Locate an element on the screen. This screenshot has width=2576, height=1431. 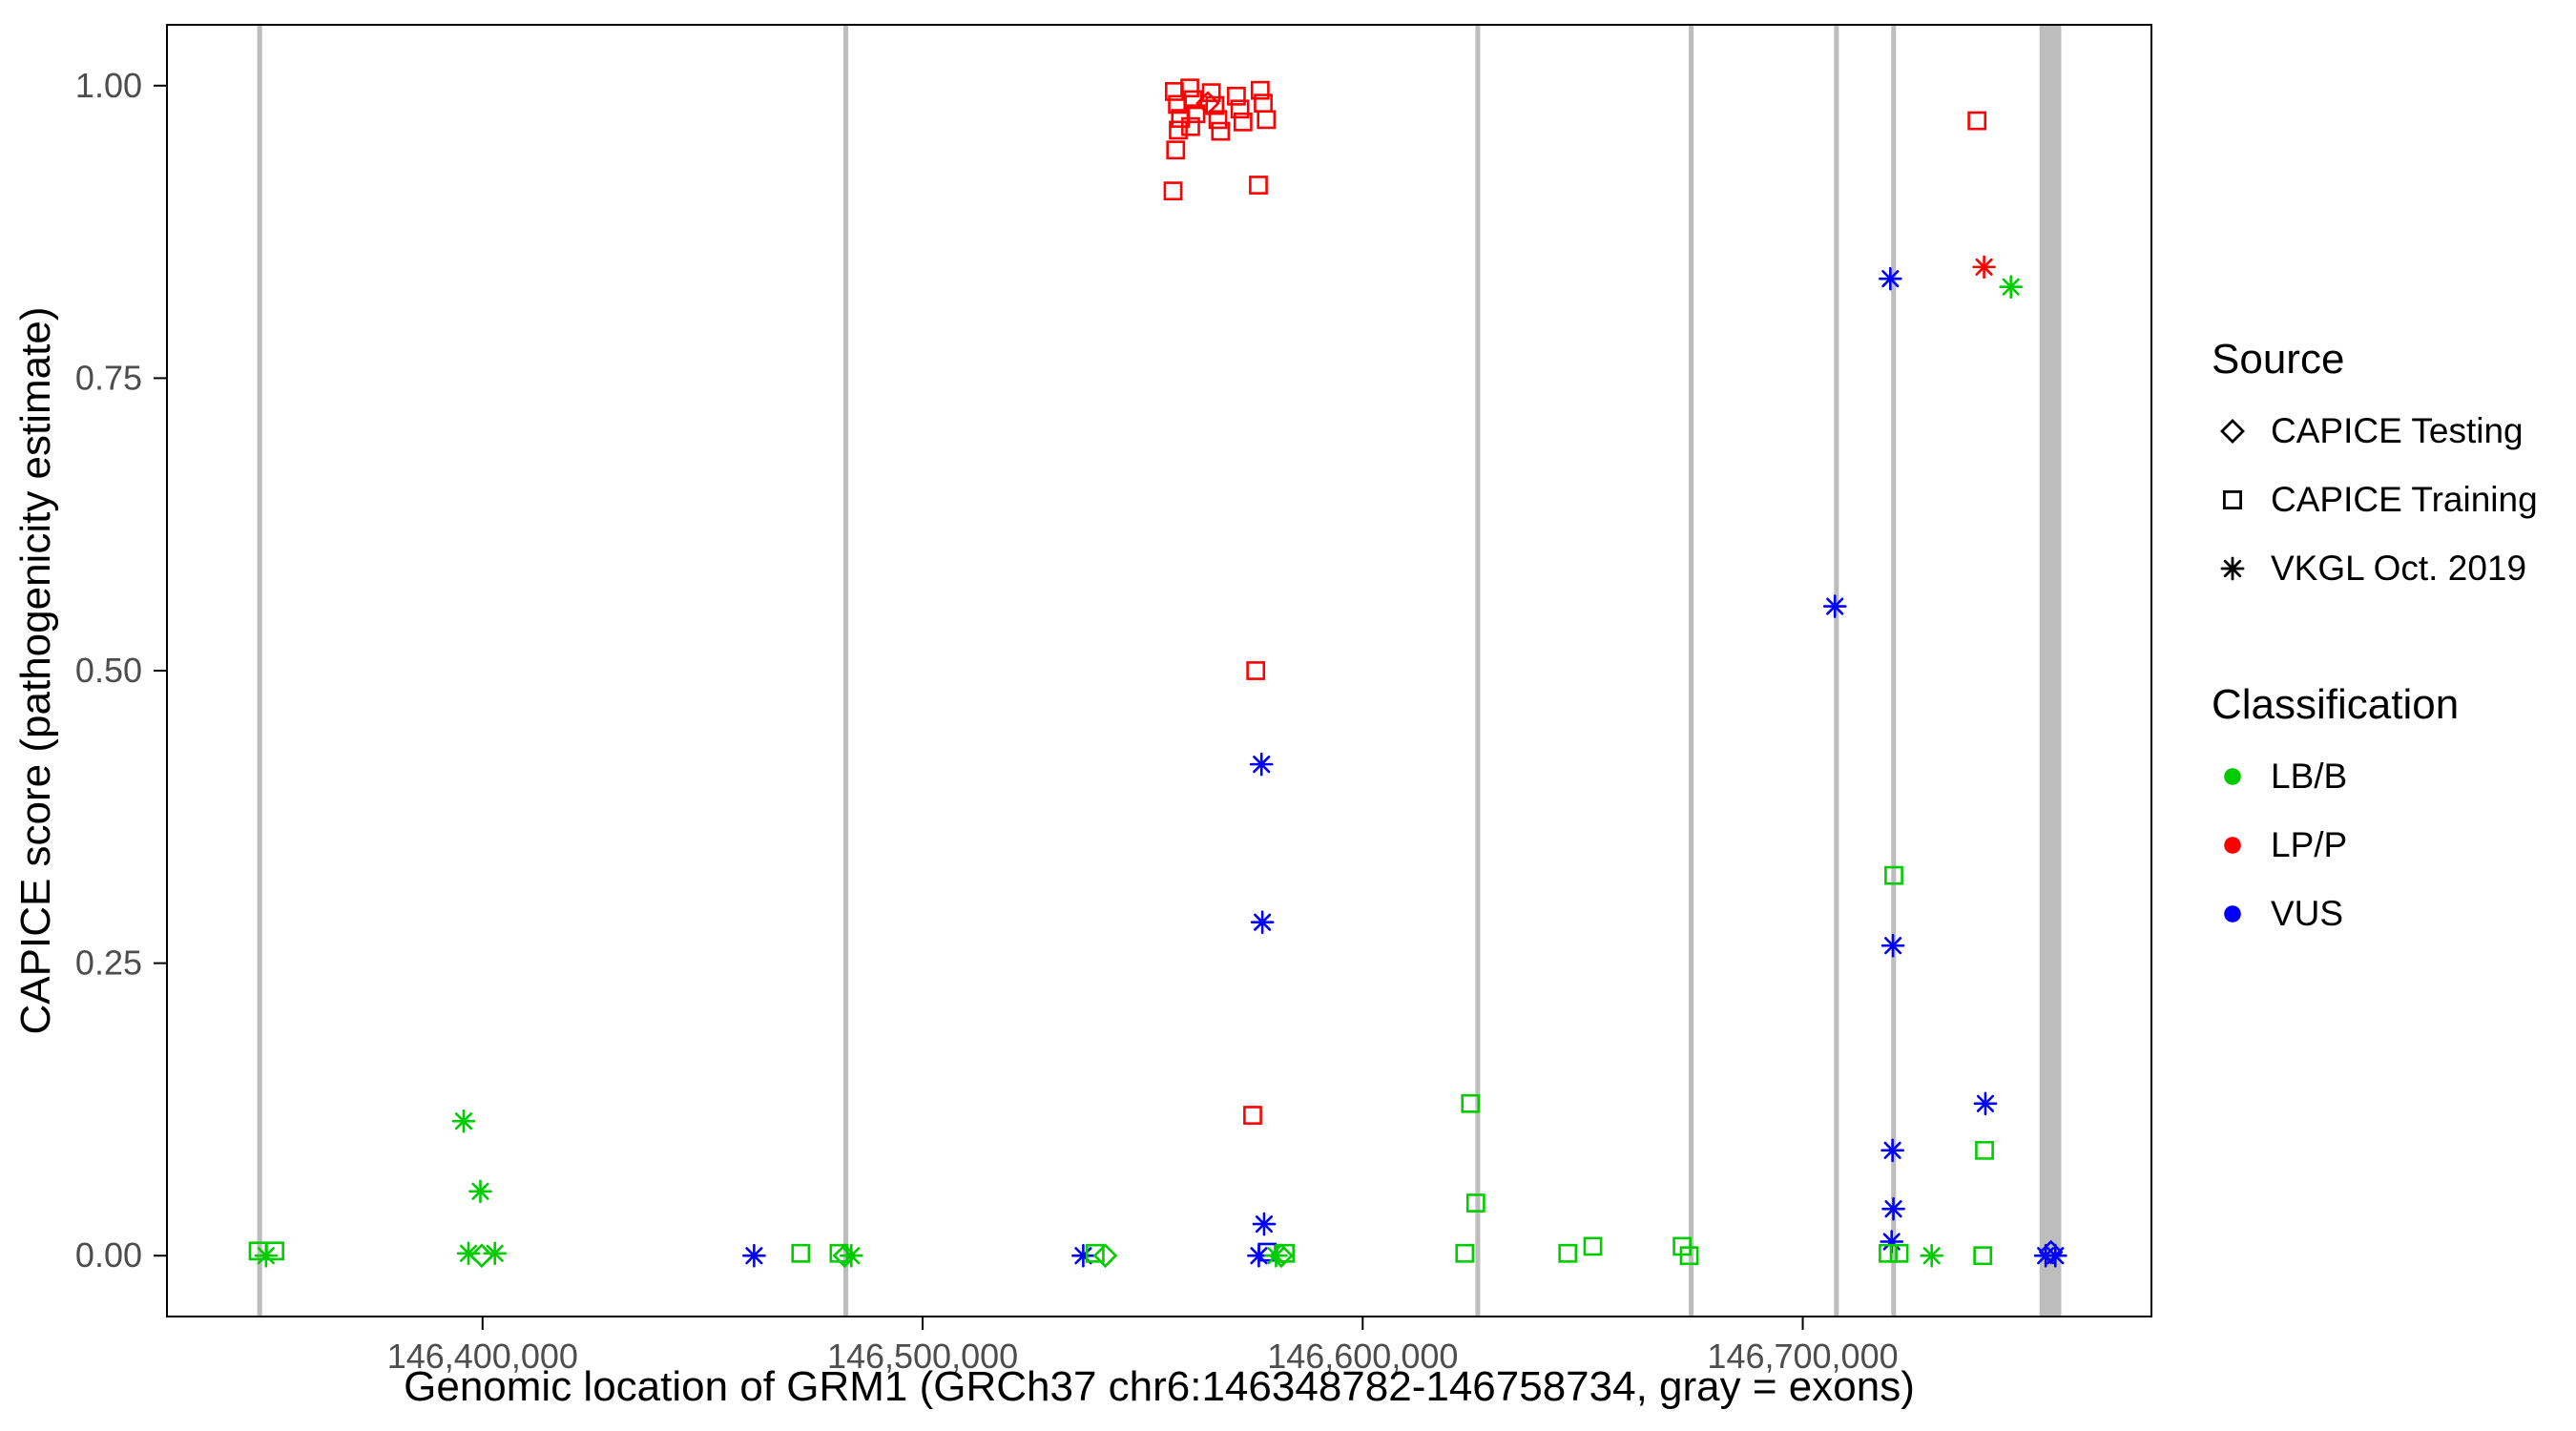
y-tick-label: 0.75 is located at coordinates (108, 377).